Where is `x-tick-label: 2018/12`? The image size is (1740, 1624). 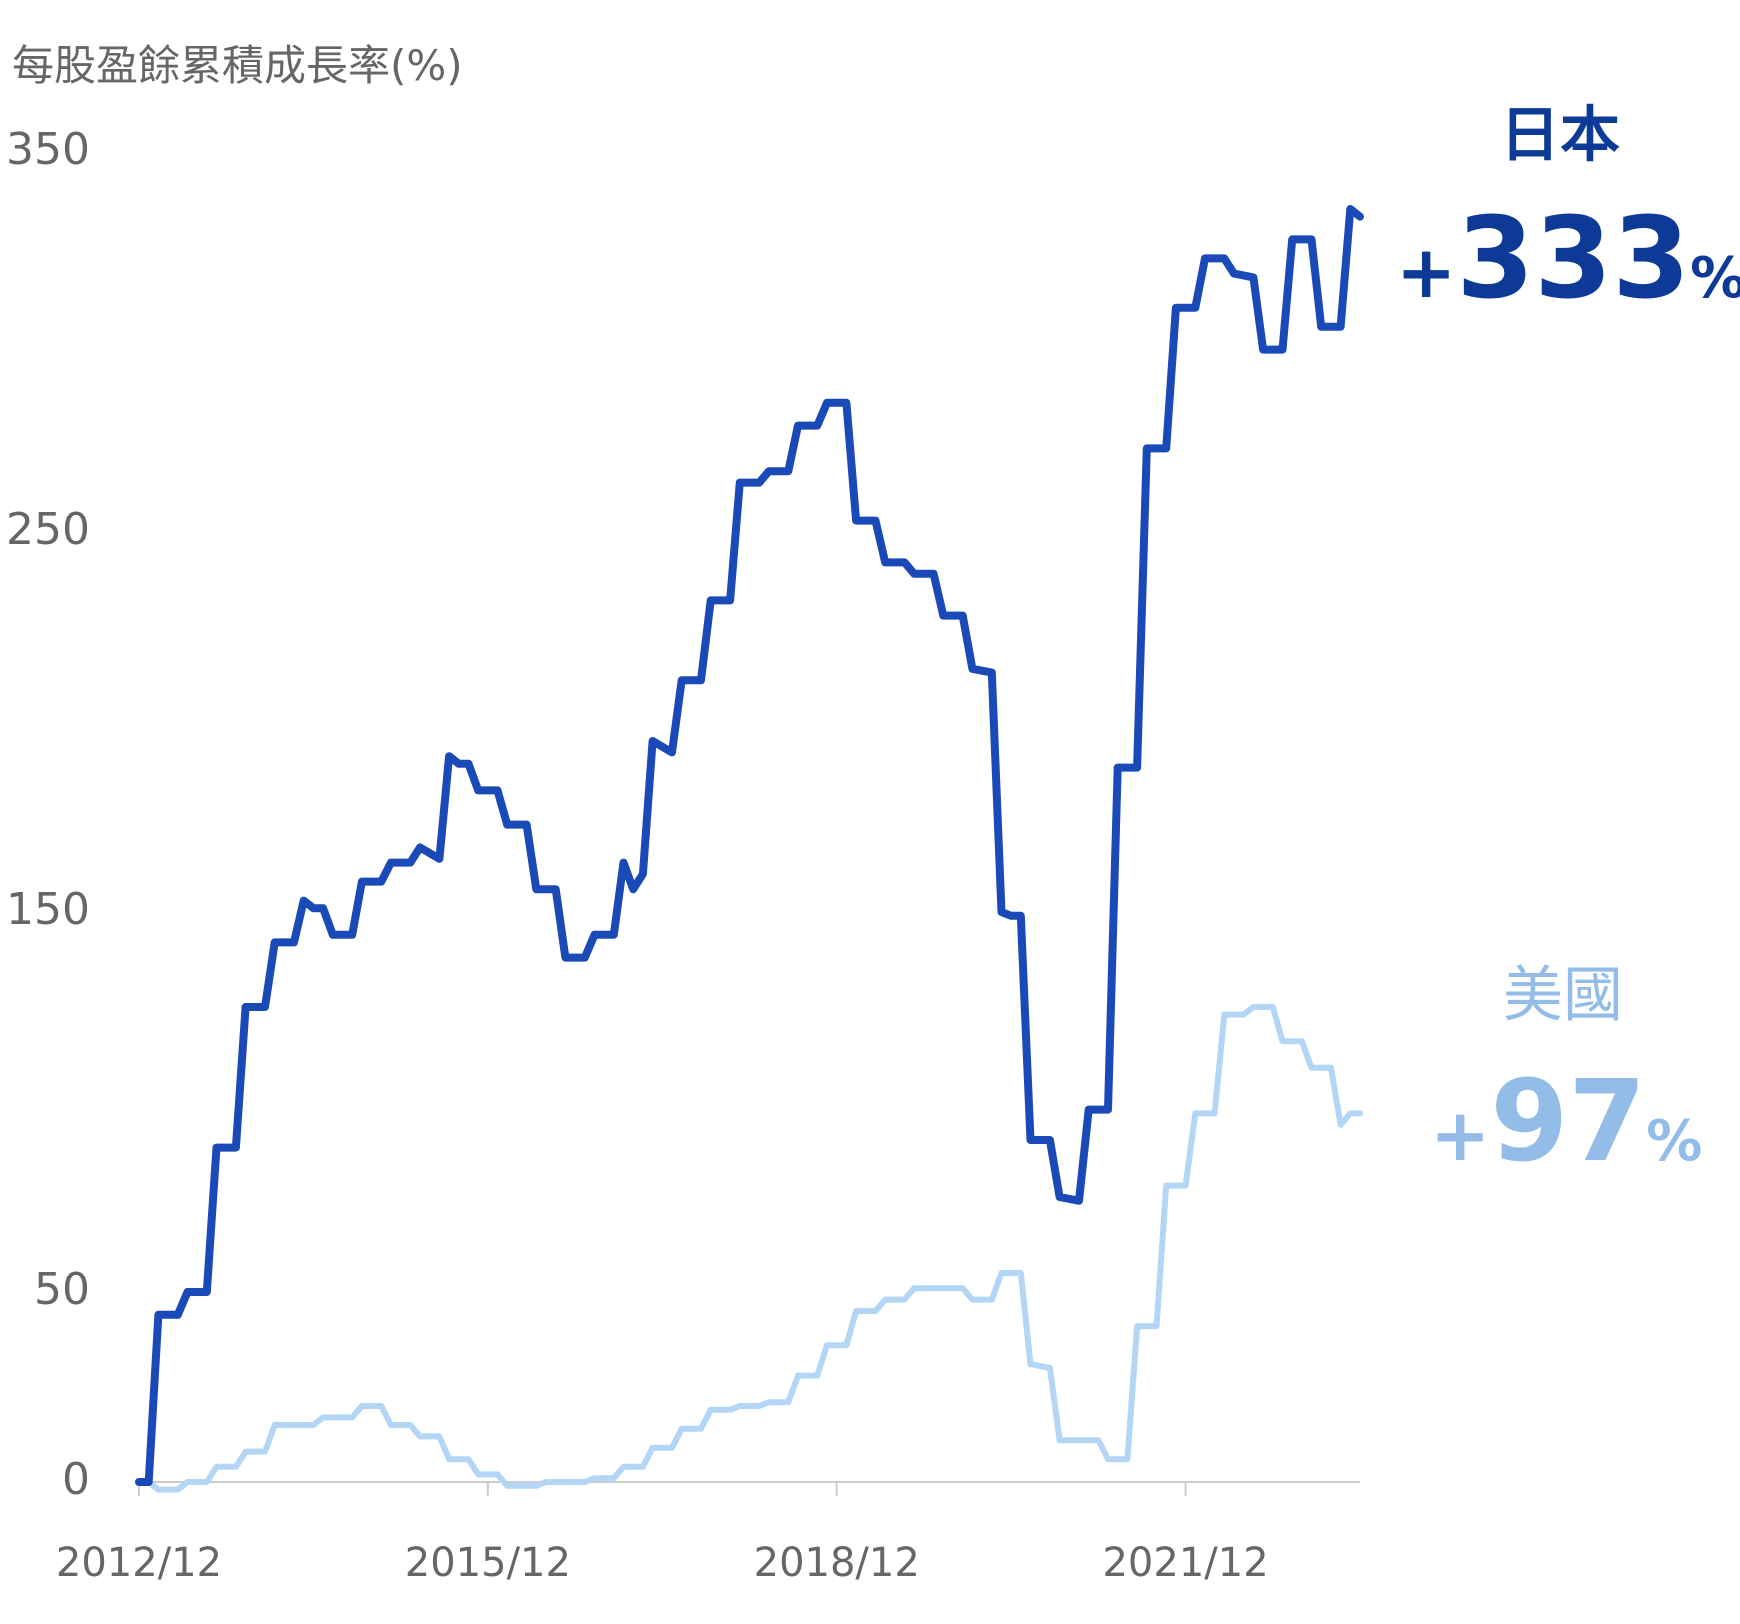 x-tick-label: 2018/12 is located at coordinates (837, 1563).